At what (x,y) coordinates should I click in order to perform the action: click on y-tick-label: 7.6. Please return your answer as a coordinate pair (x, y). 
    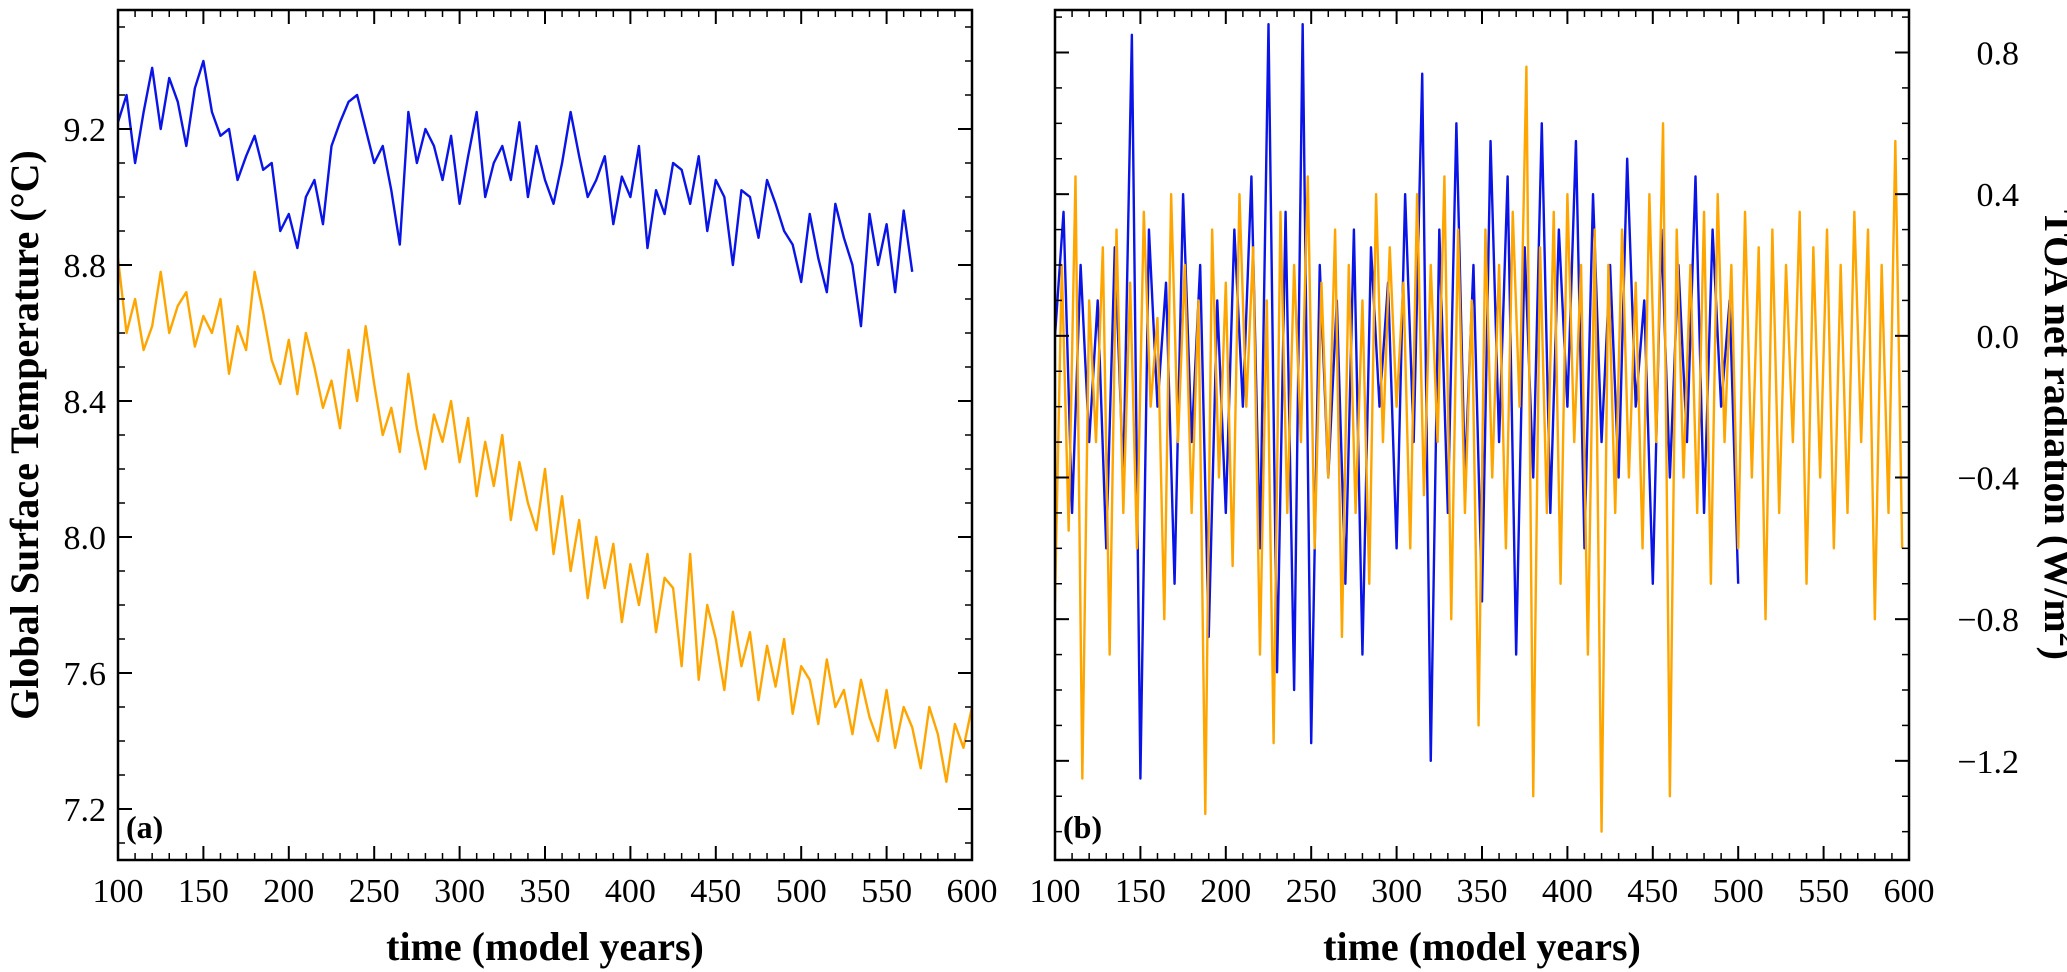
    Looking at the image, I should click on (85, 674).